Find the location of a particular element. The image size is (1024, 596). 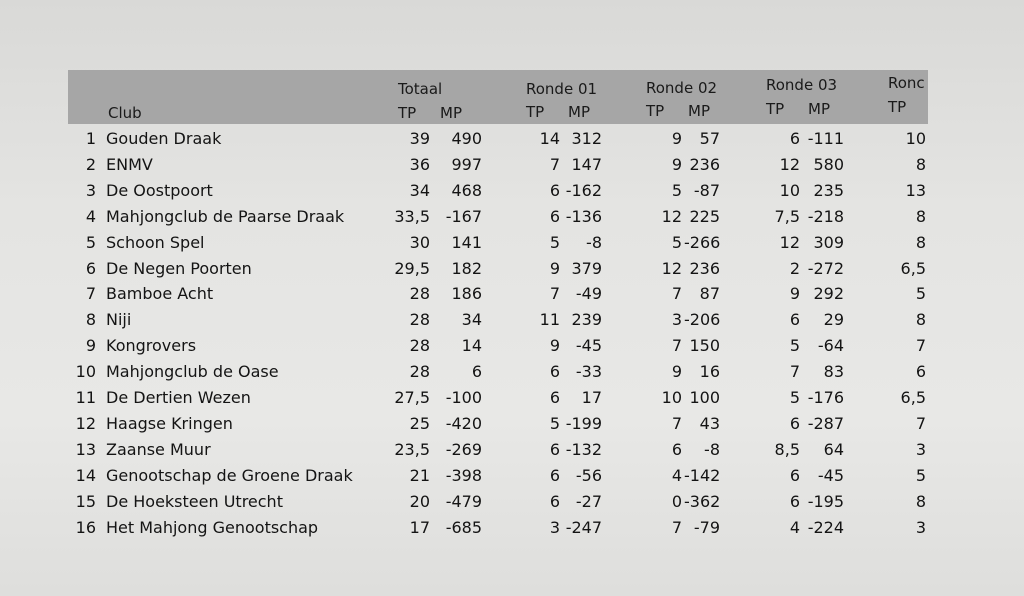

ronde4-tp-cell: 6 is located at coordinates (920, 372).